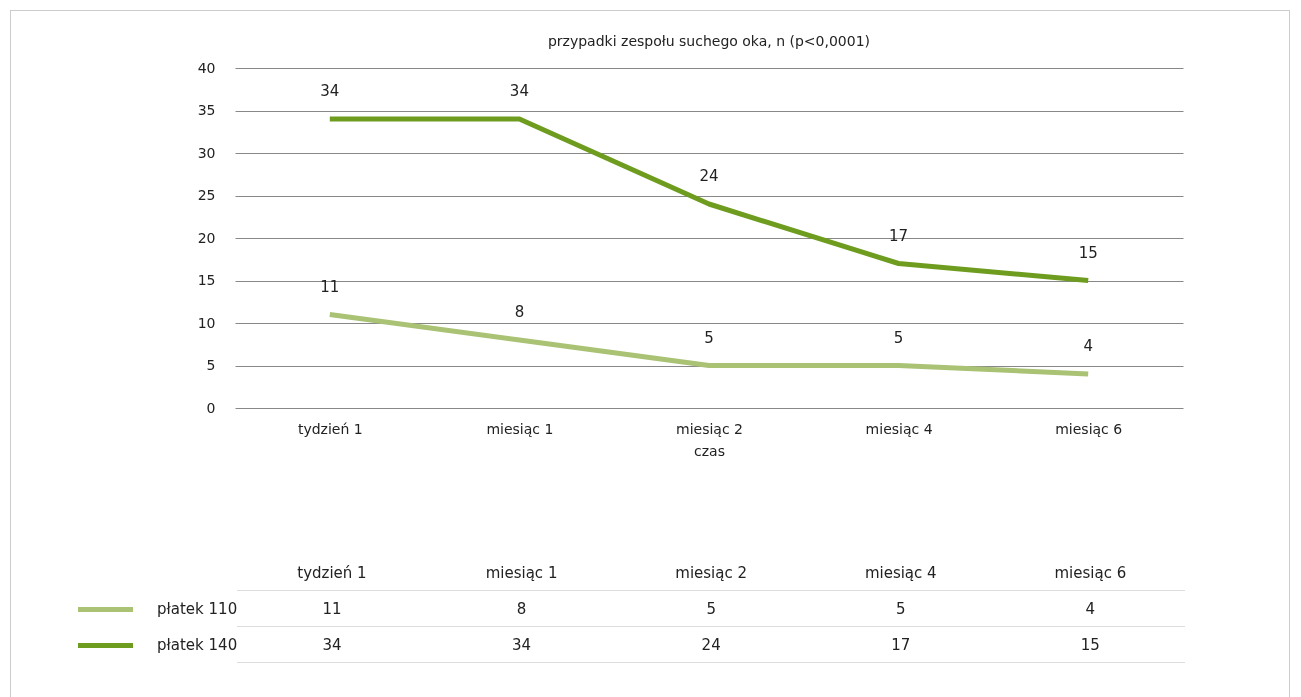  I want to click on data-label: 11, so click(332, 608).